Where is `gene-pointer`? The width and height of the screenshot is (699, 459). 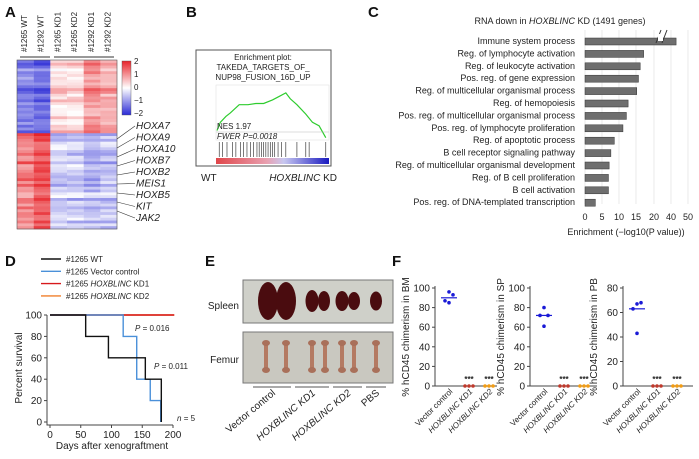
gene-pointer is located at coordinates (126, 204).